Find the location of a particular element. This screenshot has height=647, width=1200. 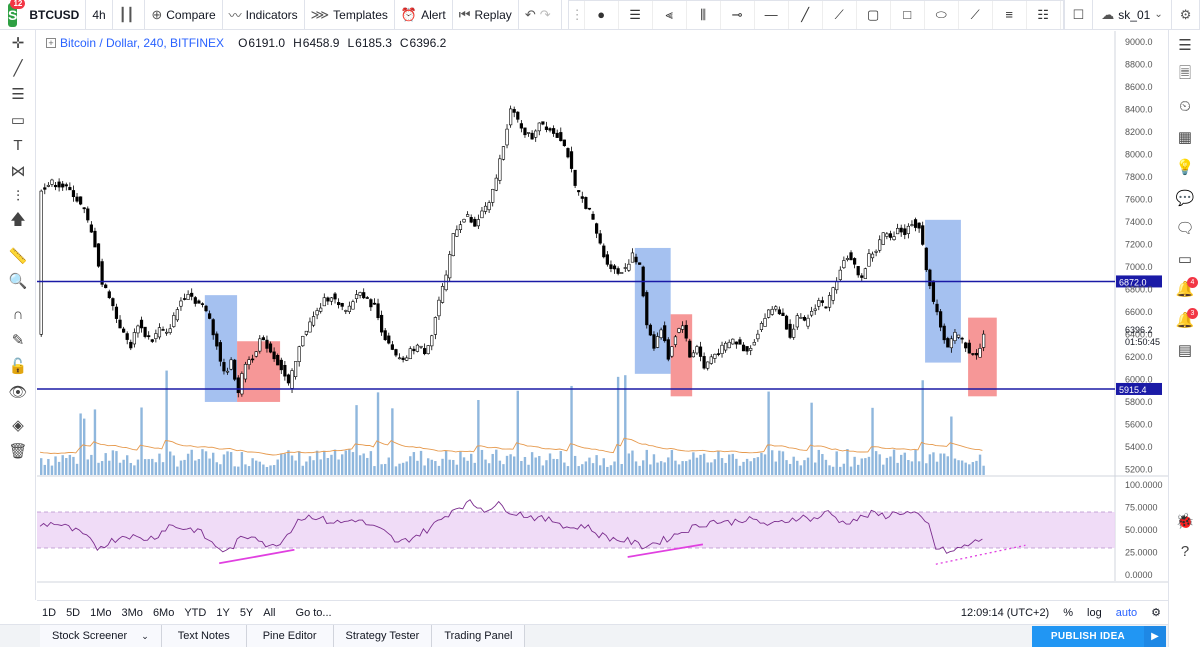

pattern-tool-icon: ⋈ is located at coordinates (18, 171).